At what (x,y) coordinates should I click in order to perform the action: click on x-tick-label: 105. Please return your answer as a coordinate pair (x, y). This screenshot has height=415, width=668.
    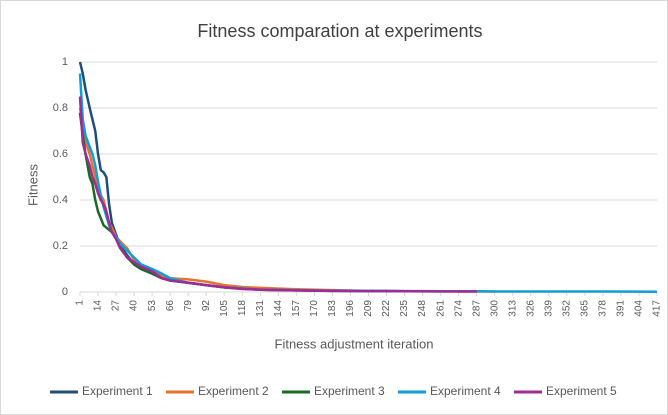
    Looking at the image, I should click on (224, 308).